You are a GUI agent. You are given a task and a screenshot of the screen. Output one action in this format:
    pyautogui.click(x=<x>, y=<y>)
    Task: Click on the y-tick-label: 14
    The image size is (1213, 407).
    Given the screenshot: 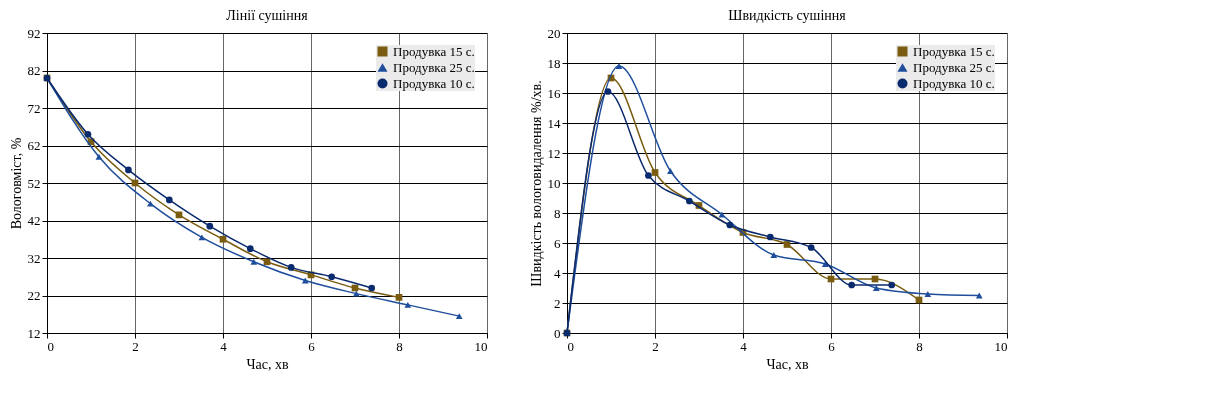 What is the action you would take?
    pyautogui.click(x=554, y=123)
    